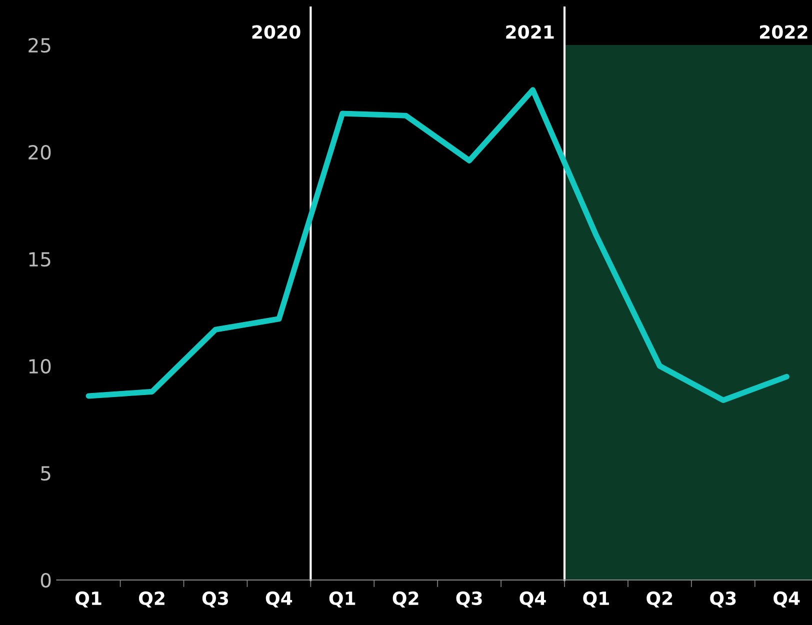 This screenshot has width=812, height=625. I want to click on y-tick-label: 15, so click(39, 259).